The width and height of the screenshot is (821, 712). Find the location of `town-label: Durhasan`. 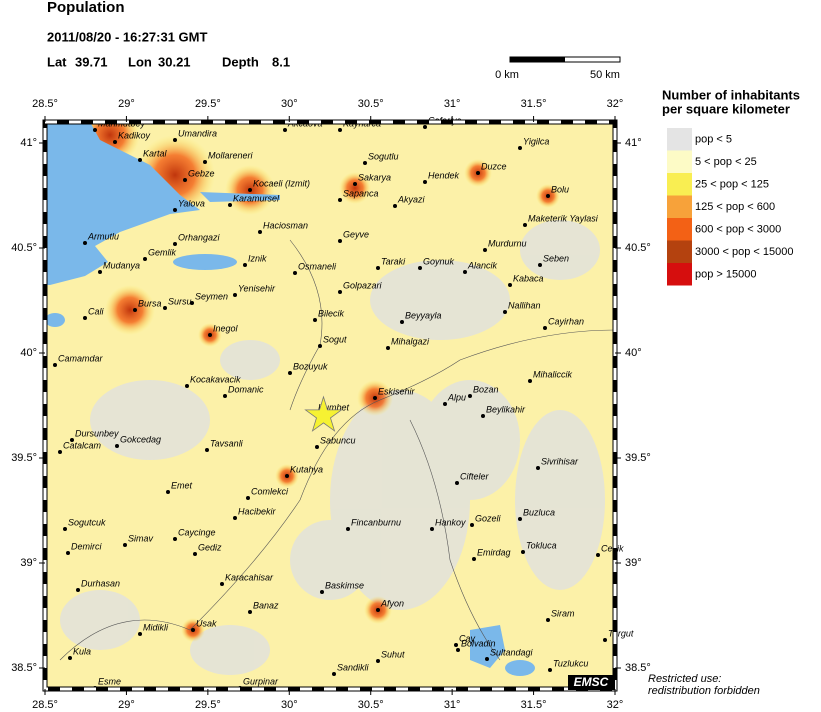

town-label: Durhasan is located at coordinates (100, 583).